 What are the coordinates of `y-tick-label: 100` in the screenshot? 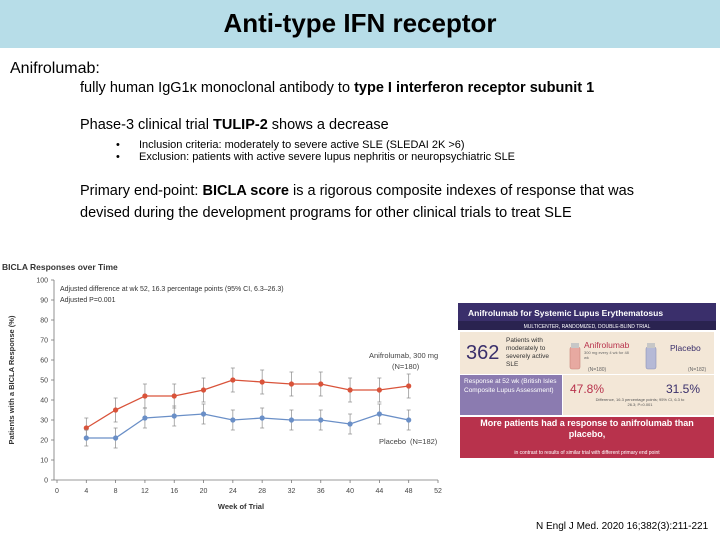 It's located at (42, 281).